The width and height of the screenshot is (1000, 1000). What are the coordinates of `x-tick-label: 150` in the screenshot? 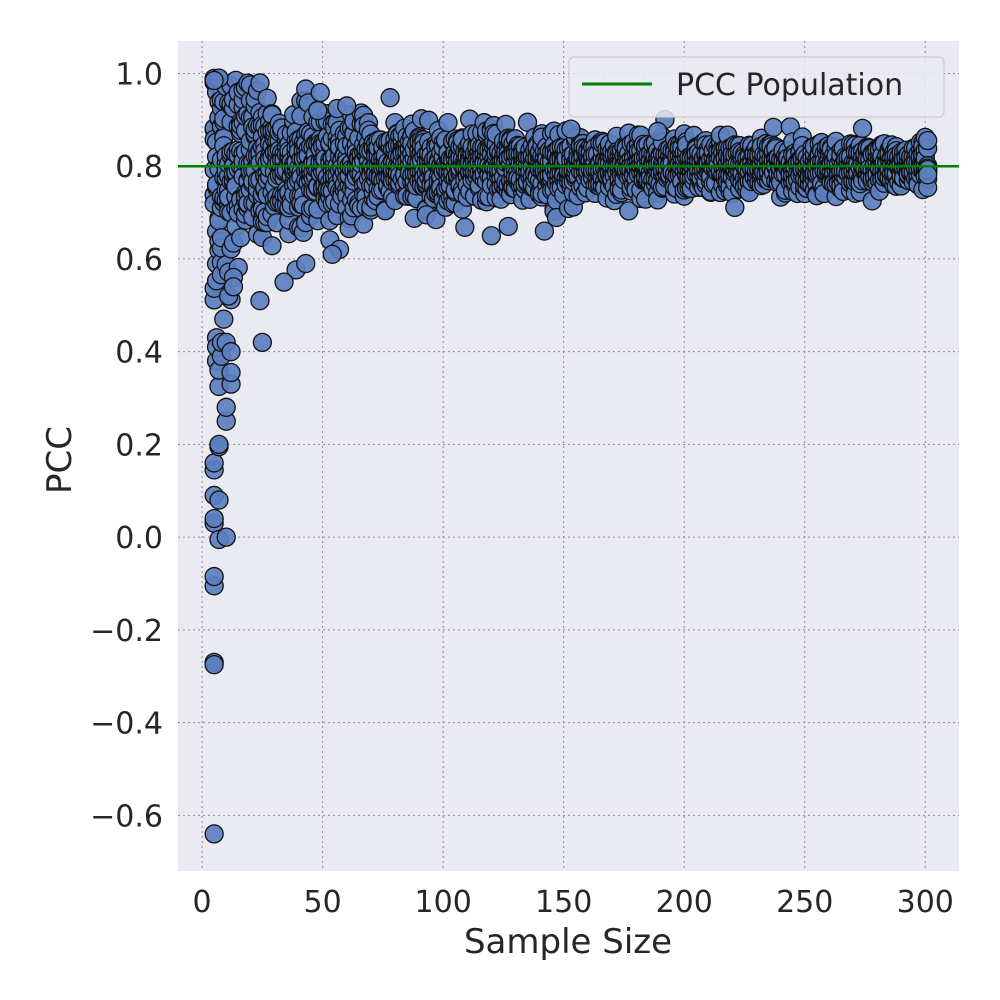 It's located at (563, 902).